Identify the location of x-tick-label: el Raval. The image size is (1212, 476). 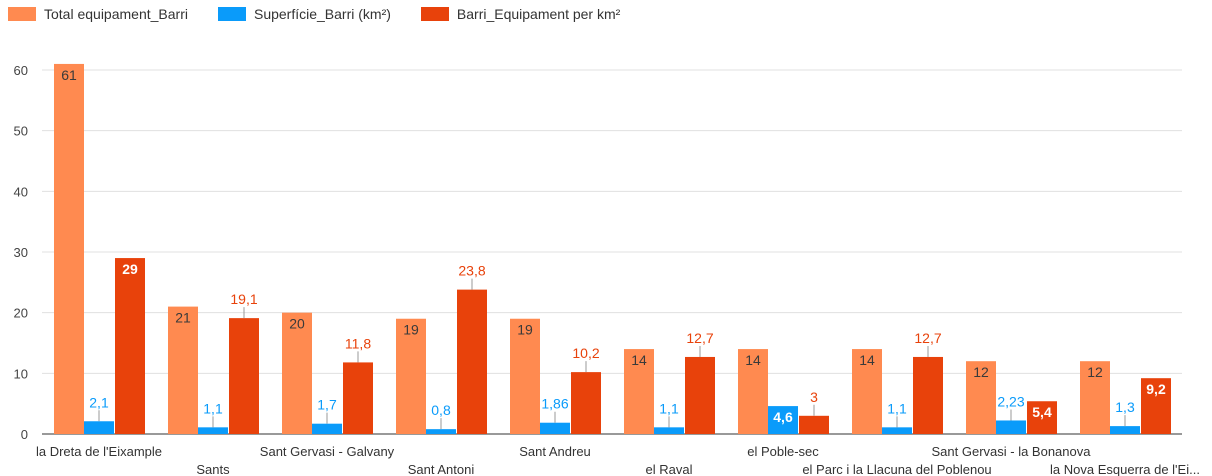
(669, 469).